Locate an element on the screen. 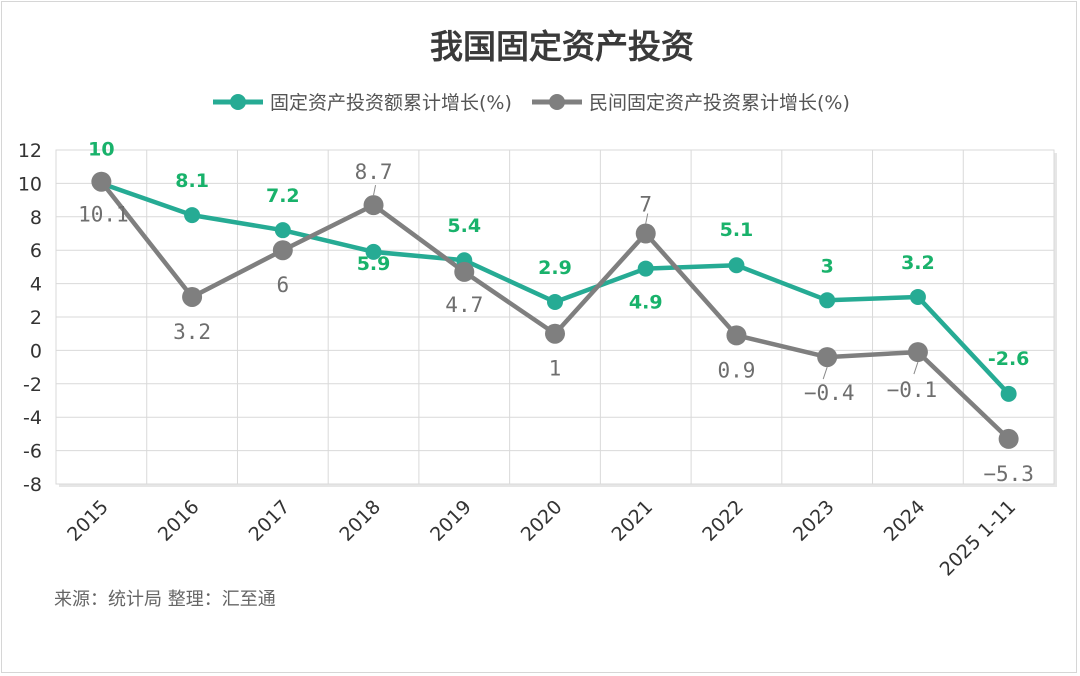 The width and height of the screenshot is (1080, 676). y-tick-label: -6 is located at coordinates (32, 452).